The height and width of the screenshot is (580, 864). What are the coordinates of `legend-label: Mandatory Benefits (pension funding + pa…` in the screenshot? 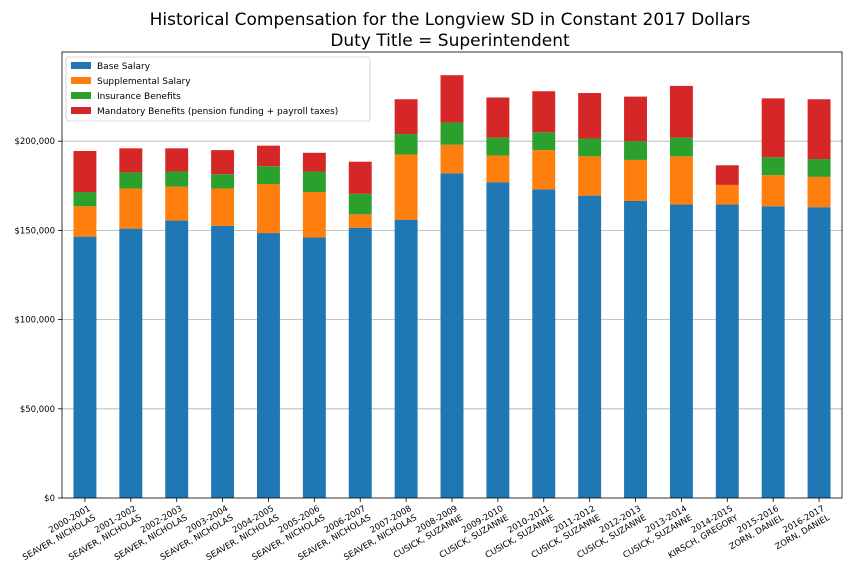 It's located at (217, 112).